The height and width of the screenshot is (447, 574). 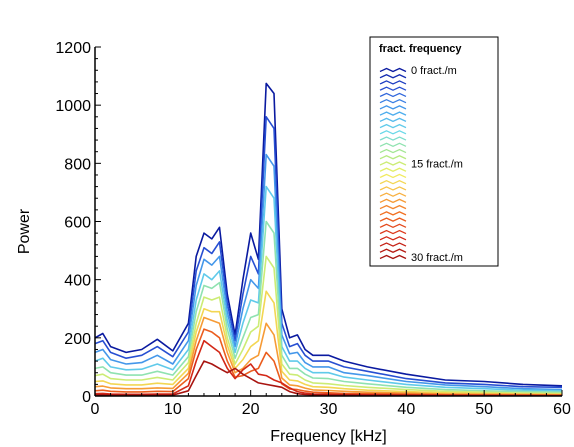 I want to click on legend-swatches, so click(x=393, y=163).